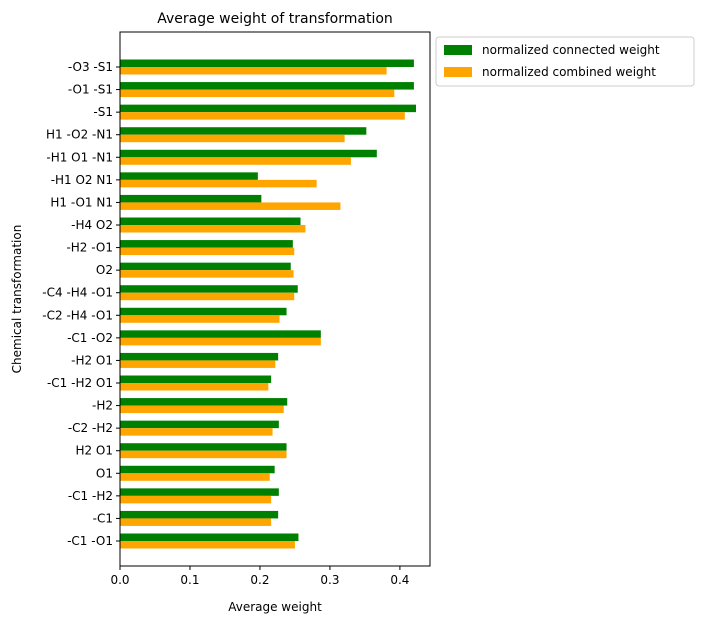 The height and width of the screenshot is (624, 702). Describe the element at coordinates (259, 580) in the screenshot. I see `x-tick-label: 0.2` at that location.